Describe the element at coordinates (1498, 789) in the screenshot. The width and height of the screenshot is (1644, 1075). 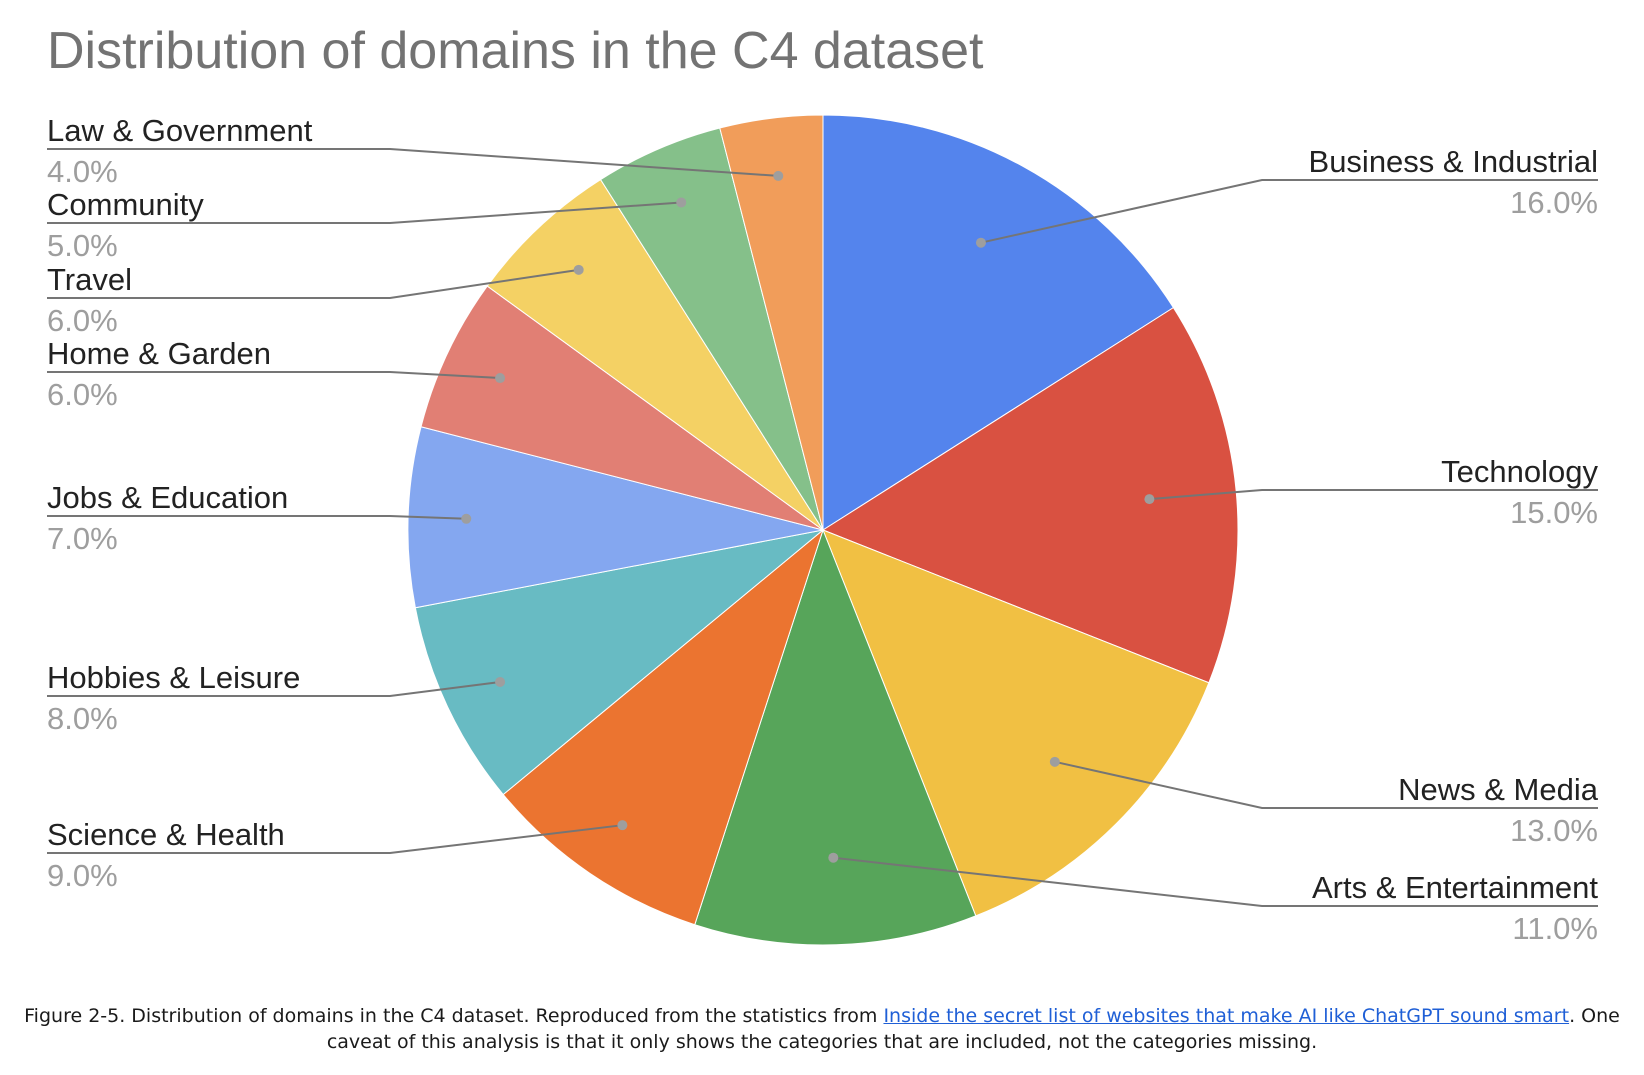
I see `label-news-and-media: News & Media` at that location.